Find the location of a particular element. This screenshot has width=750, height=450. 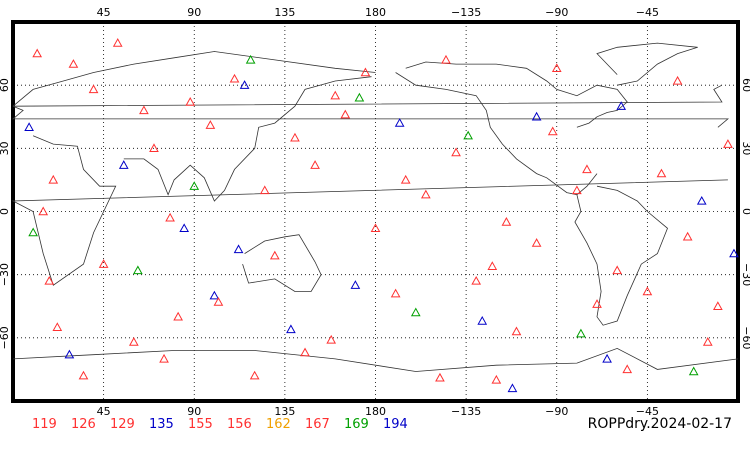

map-title: ROPPdry.2024-02-17 is located at coordinates (659, 424).